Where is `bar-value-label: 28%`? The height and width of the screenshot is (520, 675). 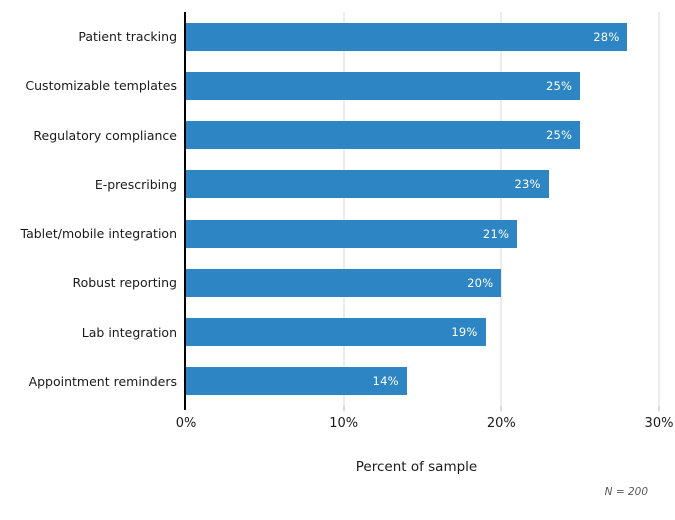
bar-value-label: 28% is located at coordinates (606, 36).